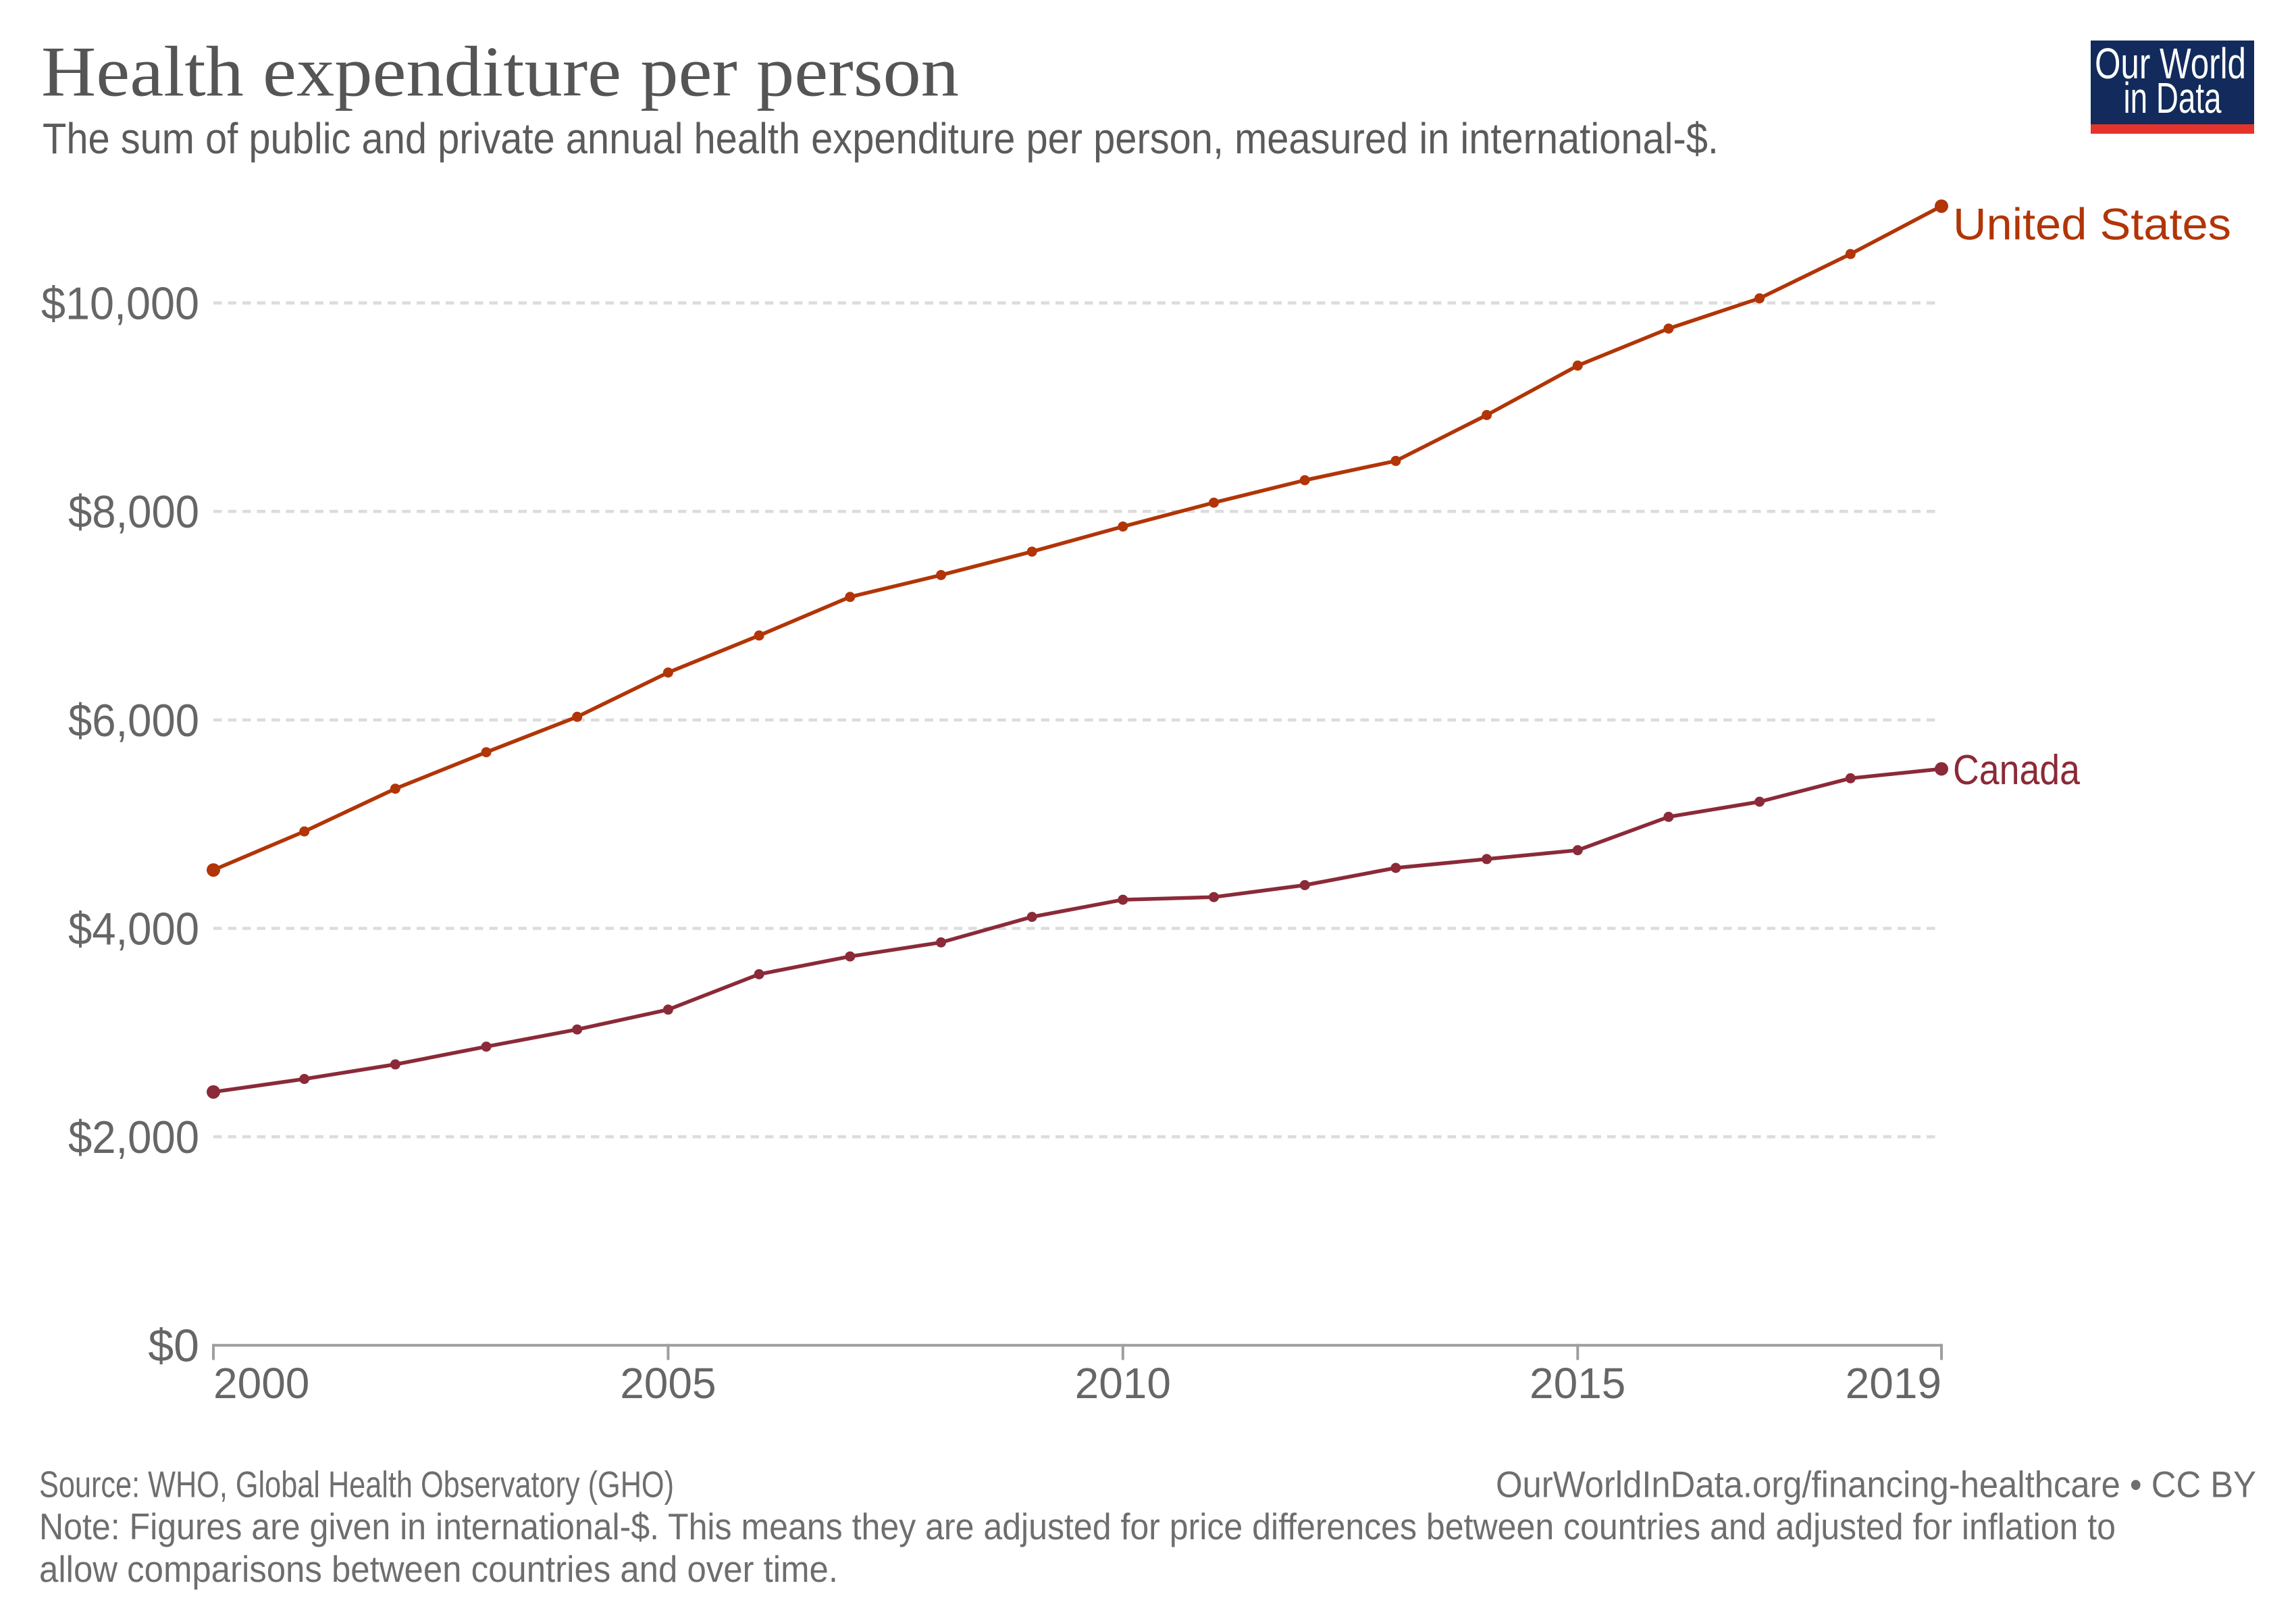 The width and height of the screenshot is (2296, 1621). I want to click on svg-text: 2000, so click(261, 1383).